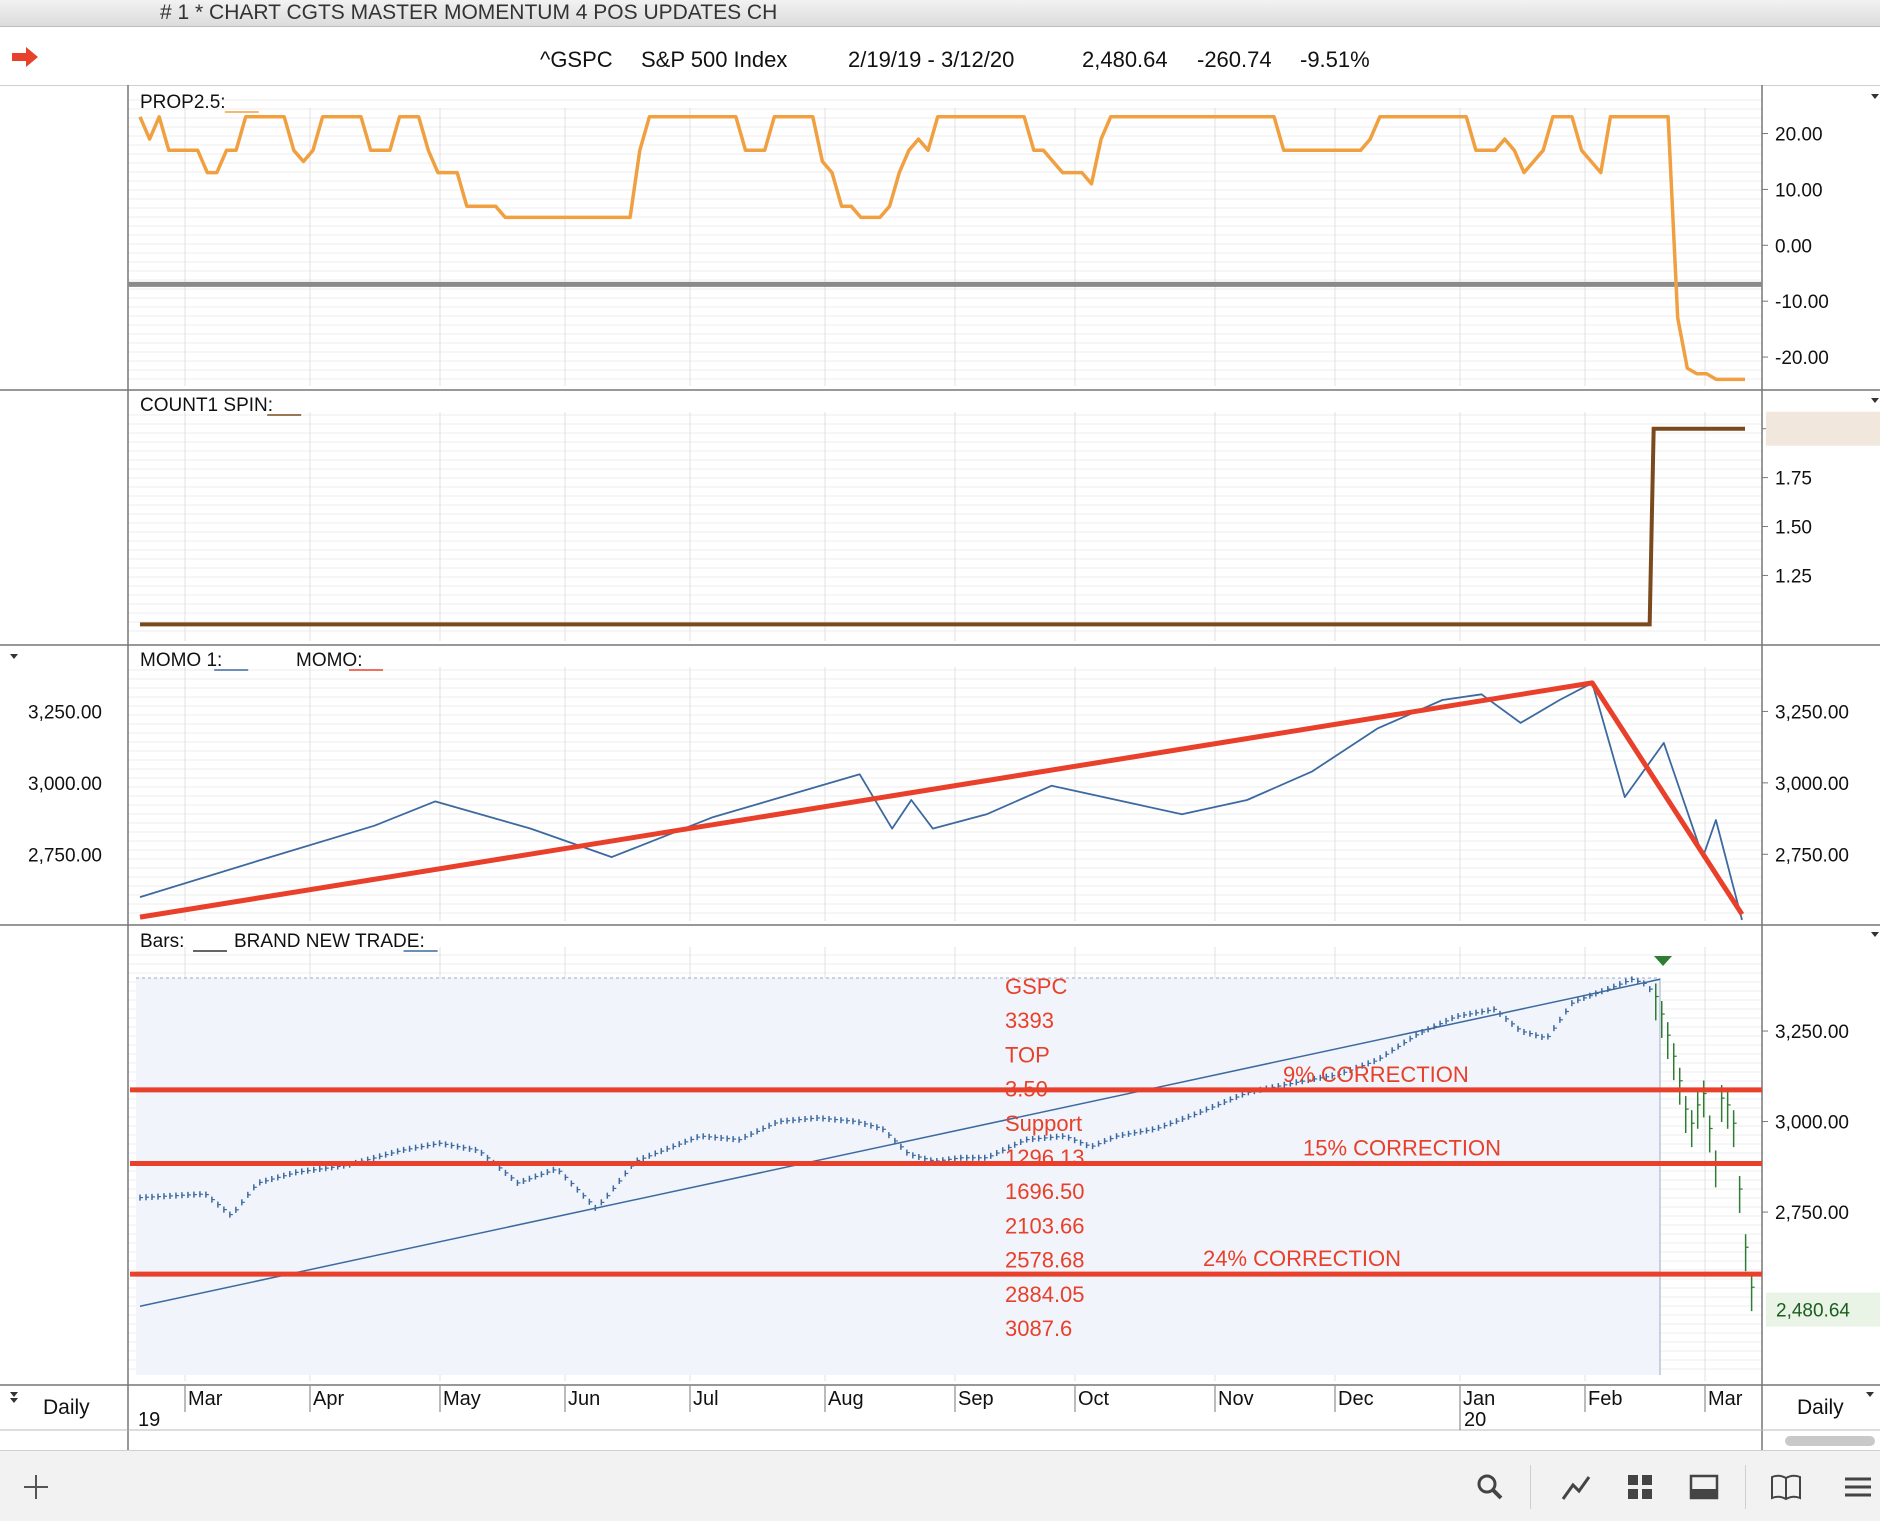  Describe the element at coordinates (1576, 1487) in the screenshot. I see `draw-line-icon` at that location.